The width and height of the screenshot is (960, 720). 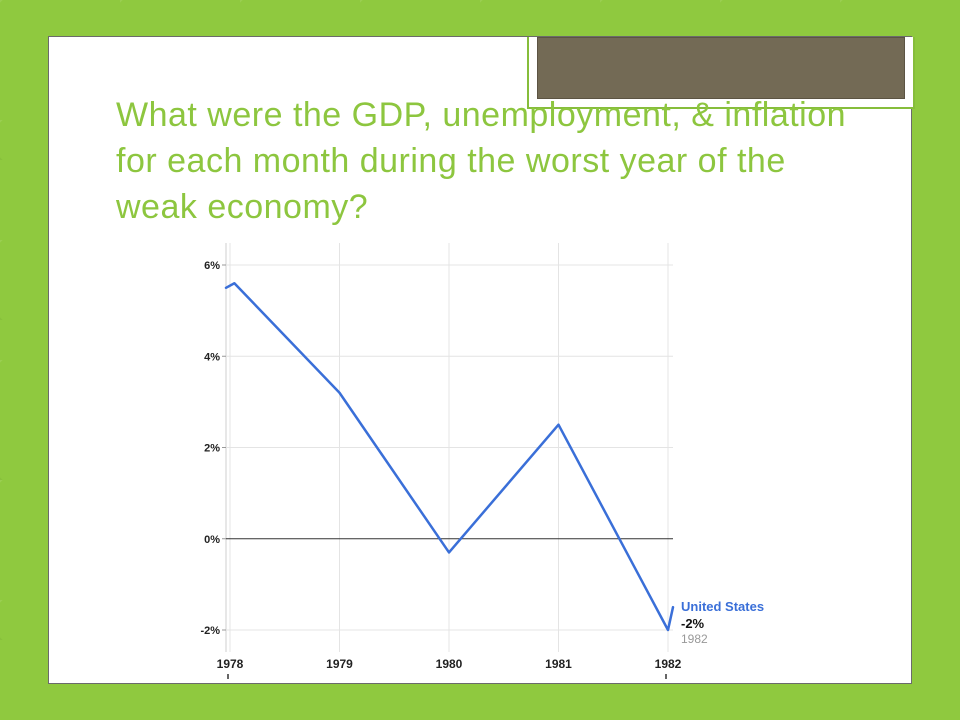 I want to click on y-tick-label: -2%, so click(x=210, y=631).